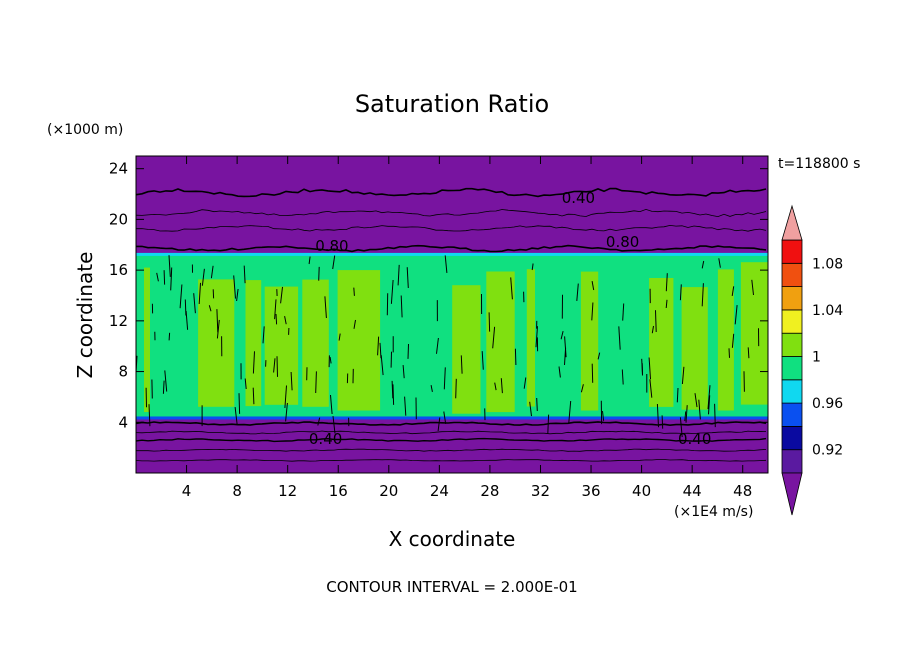 The width and height of the screenshot is (904, 654). I want to click on y-tick-label: 8, so click(123, 372).